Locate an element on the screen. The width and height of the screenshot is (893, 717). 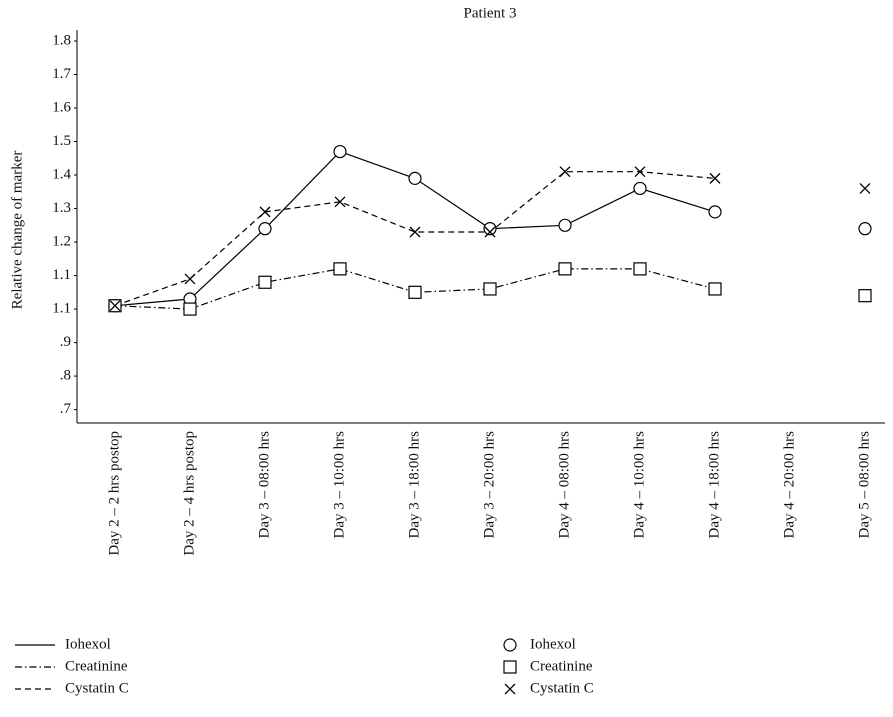
chart-title: Patient 3 is located at coordinates (490, 13).